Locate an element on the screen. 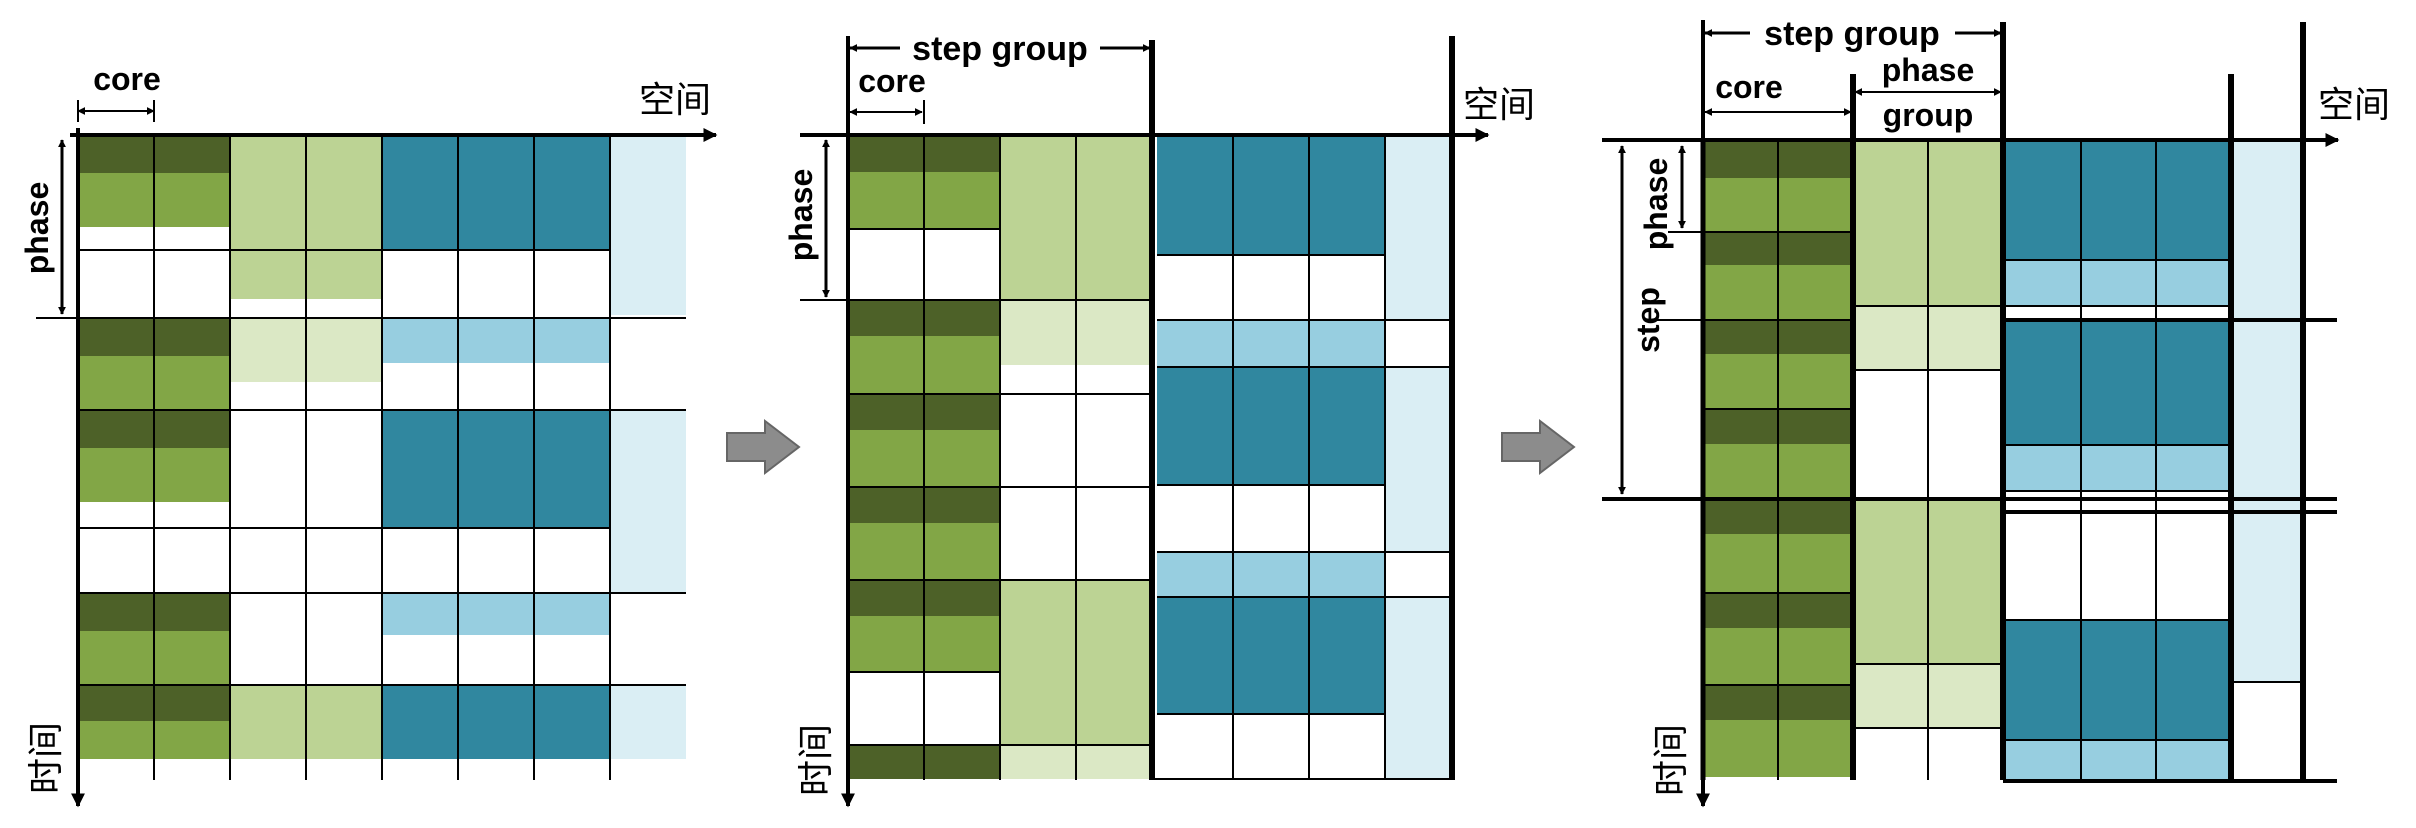  panel-1-phase-label: phase is located at coordinates (37, 228).